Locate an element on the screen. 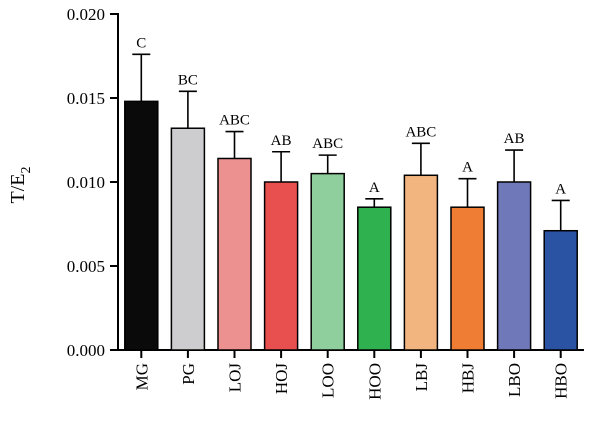  x-tick-label: LOO is located at coordinates (328, 380).